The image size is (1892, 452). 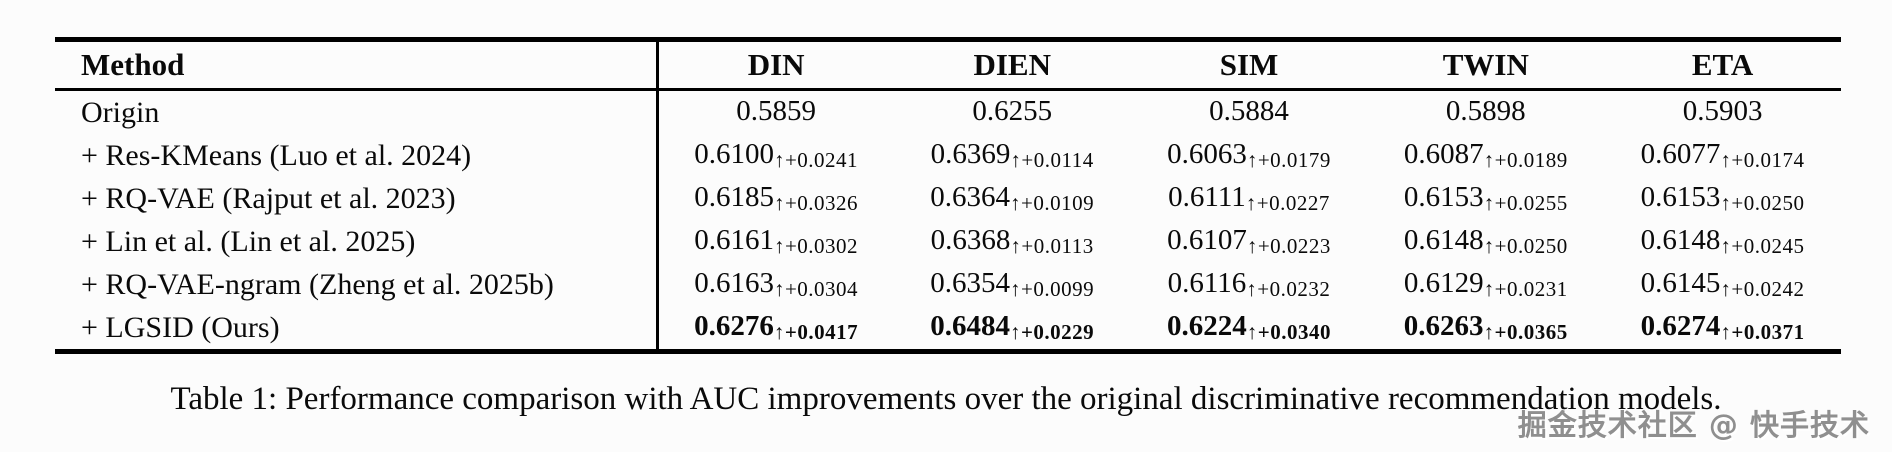 I want to click on auc-value: 0.6364, so click(x=970, y=197).